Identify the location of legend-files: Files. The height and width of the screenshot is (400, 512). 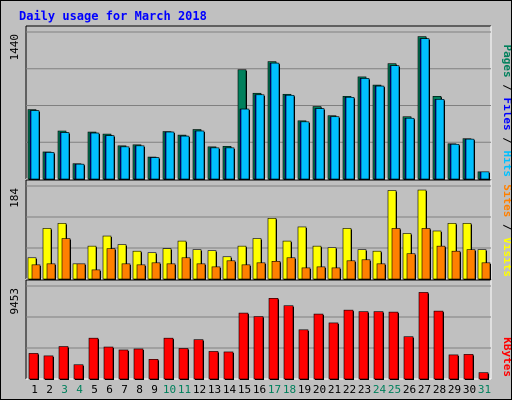
(506, 114).